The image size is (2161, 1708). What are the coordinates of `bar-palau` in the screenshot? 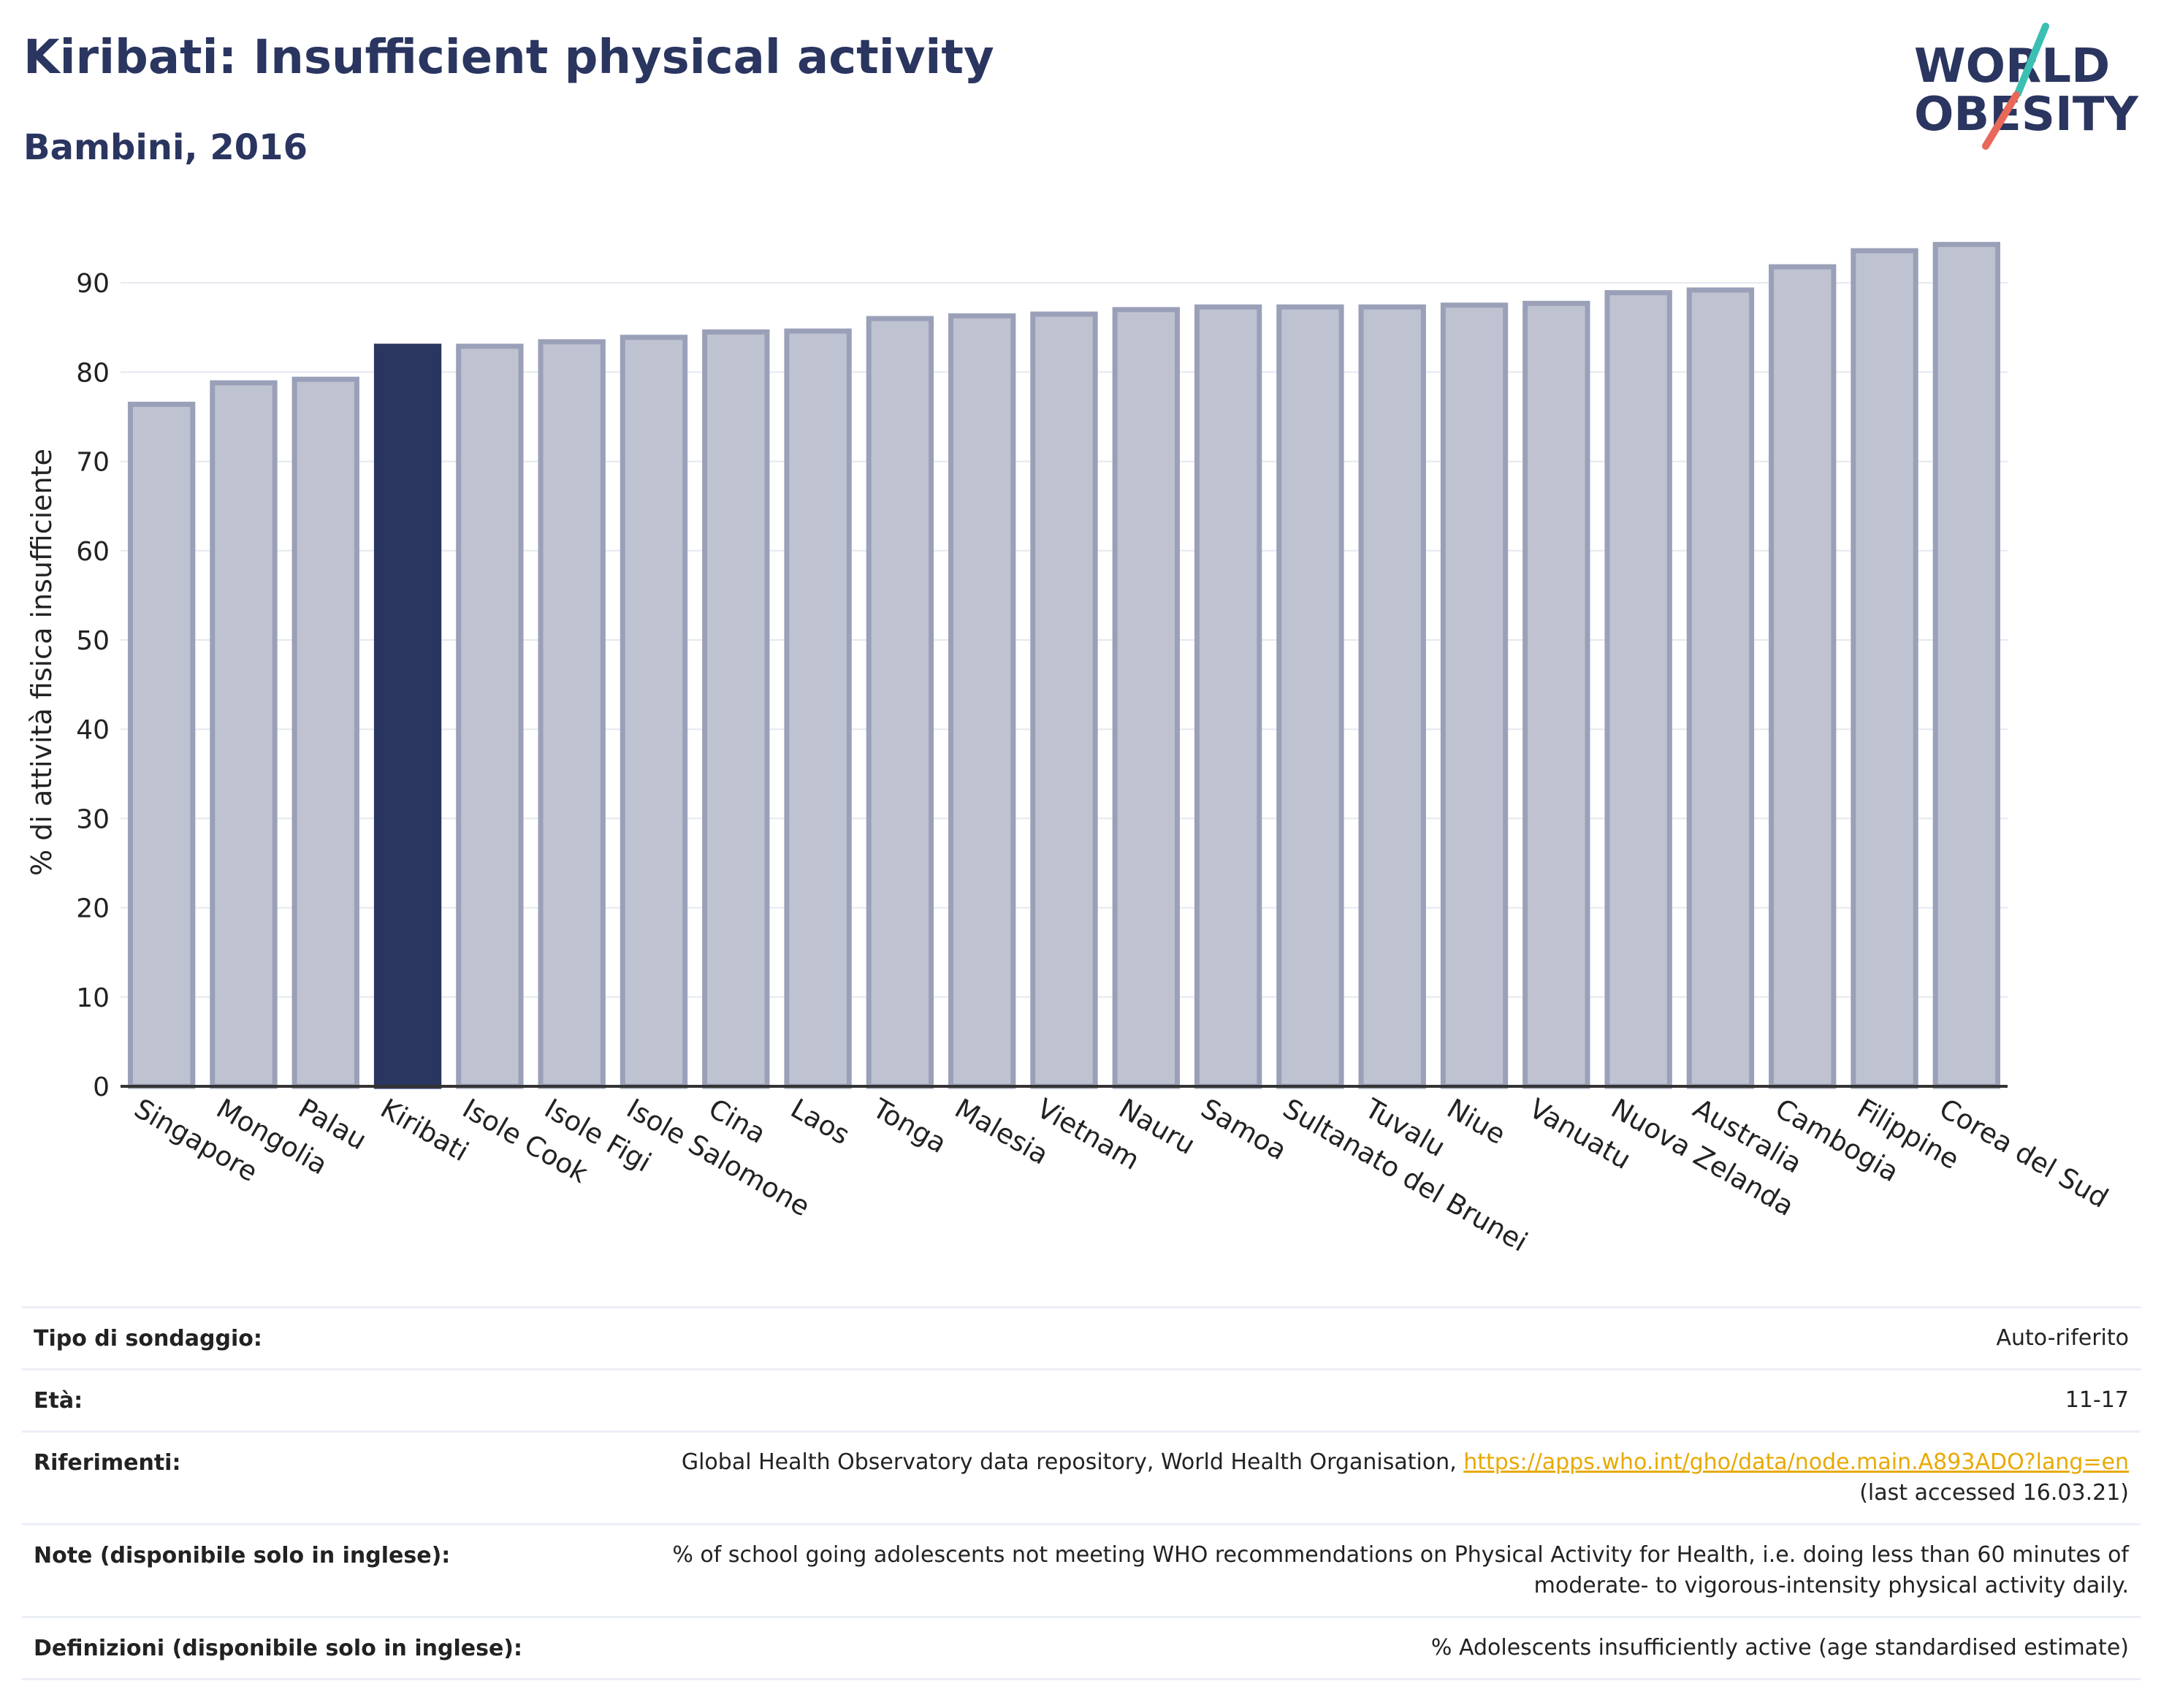 It's located at (325, 732).